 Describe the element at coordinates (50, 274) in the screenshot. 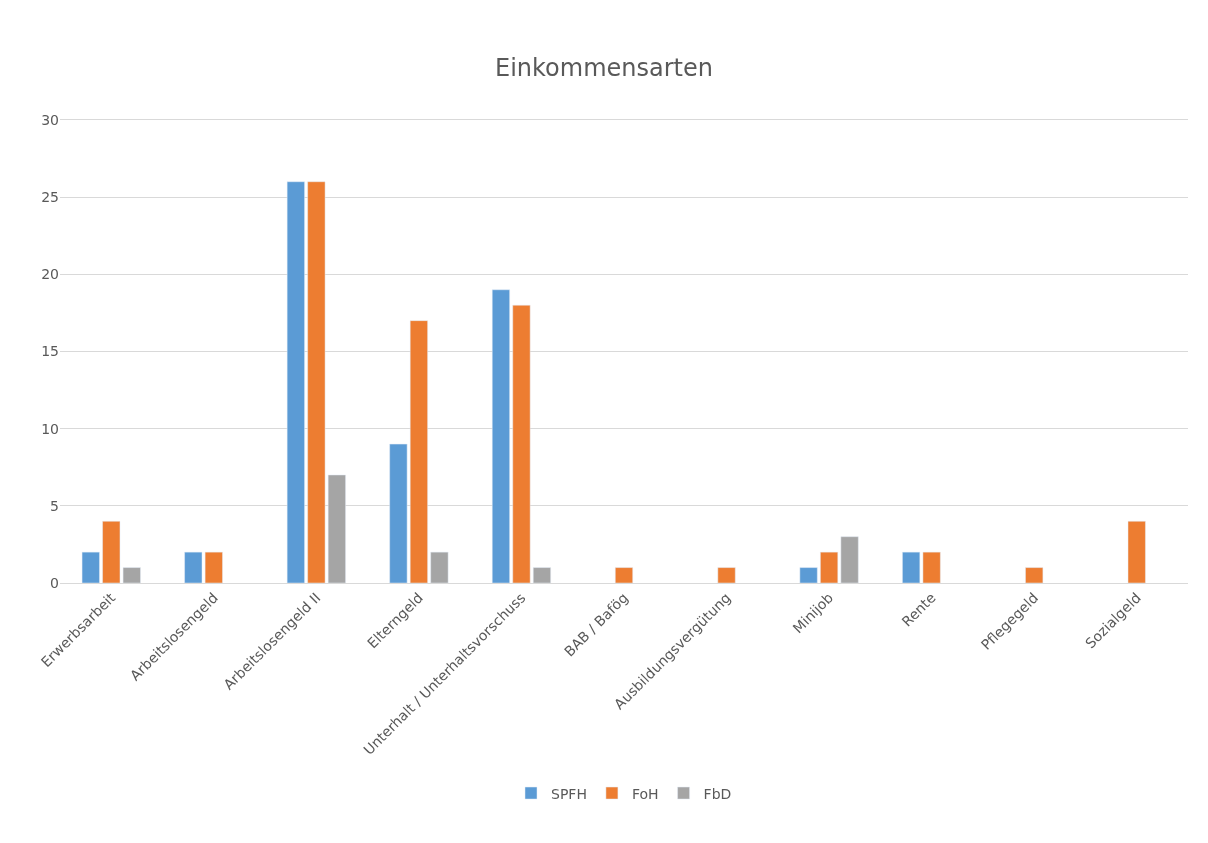

I see `y-tick-label: 20` at that location.